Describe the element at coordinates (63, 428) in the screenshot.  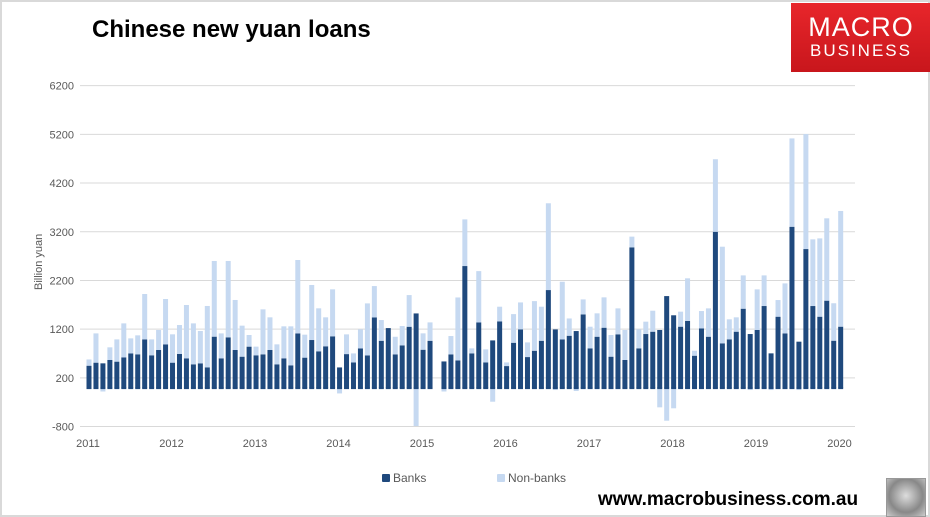
I see `y-tick-label: -800` at that location.